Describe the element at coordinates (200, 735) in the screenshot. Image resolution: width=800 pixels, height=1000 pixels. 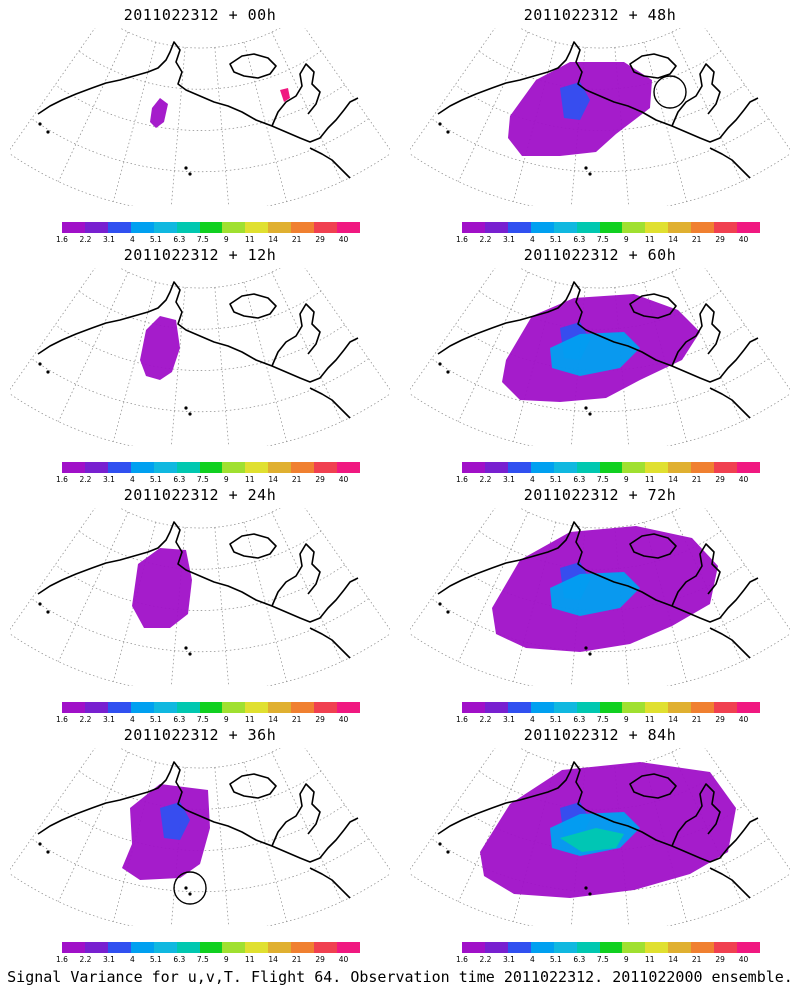
I see `panel-title: 2011022312 + 36h` at that location.